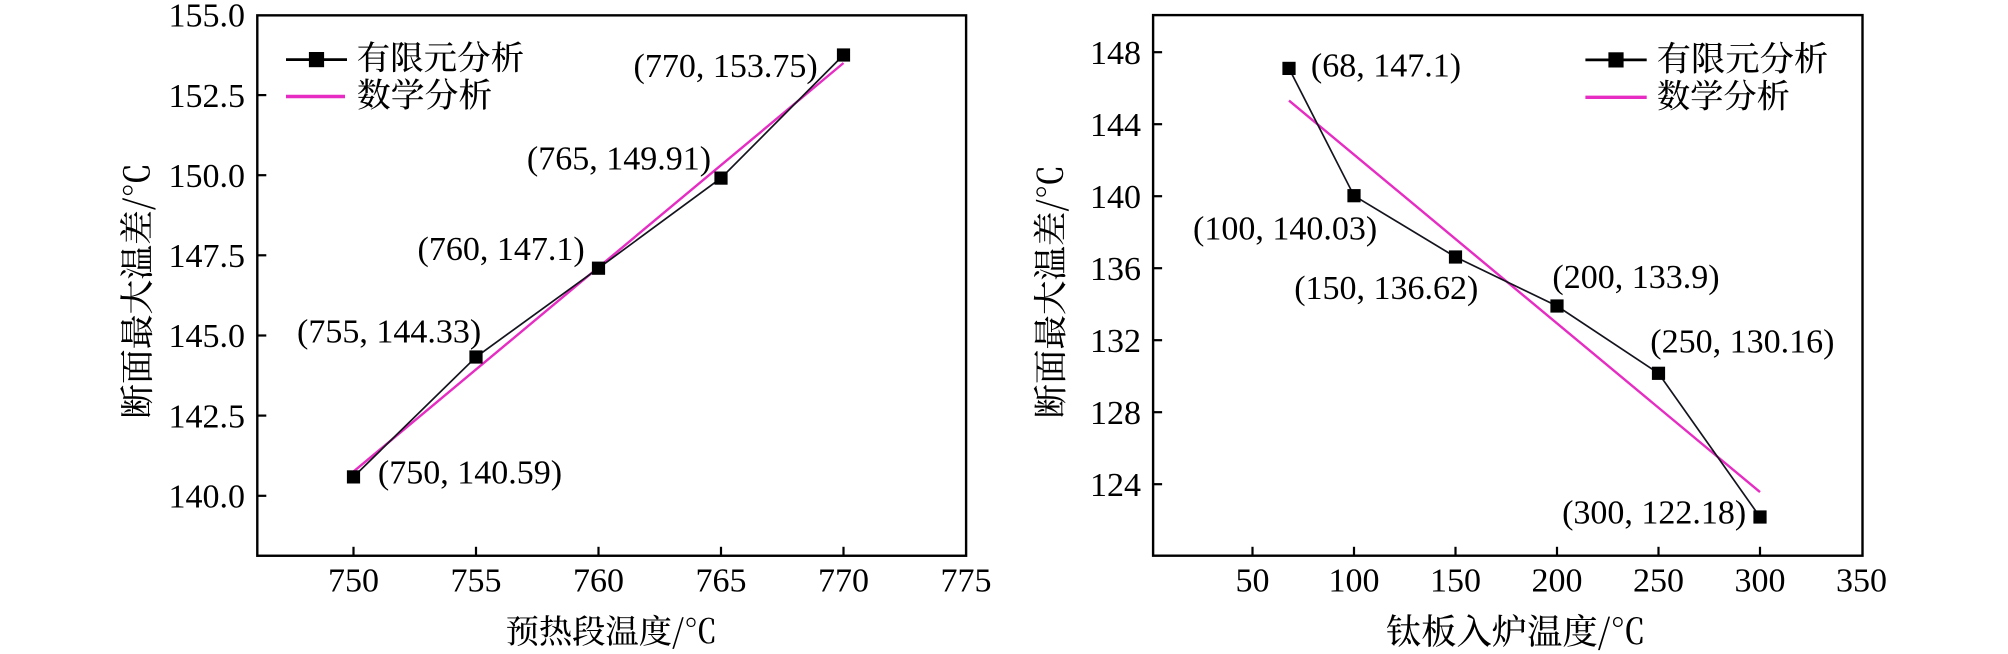 This screenshot has width=2008, height=654. Describe the element at coordinates (843, 581) in the screenshot. I see `svg-text: 770` at that location.